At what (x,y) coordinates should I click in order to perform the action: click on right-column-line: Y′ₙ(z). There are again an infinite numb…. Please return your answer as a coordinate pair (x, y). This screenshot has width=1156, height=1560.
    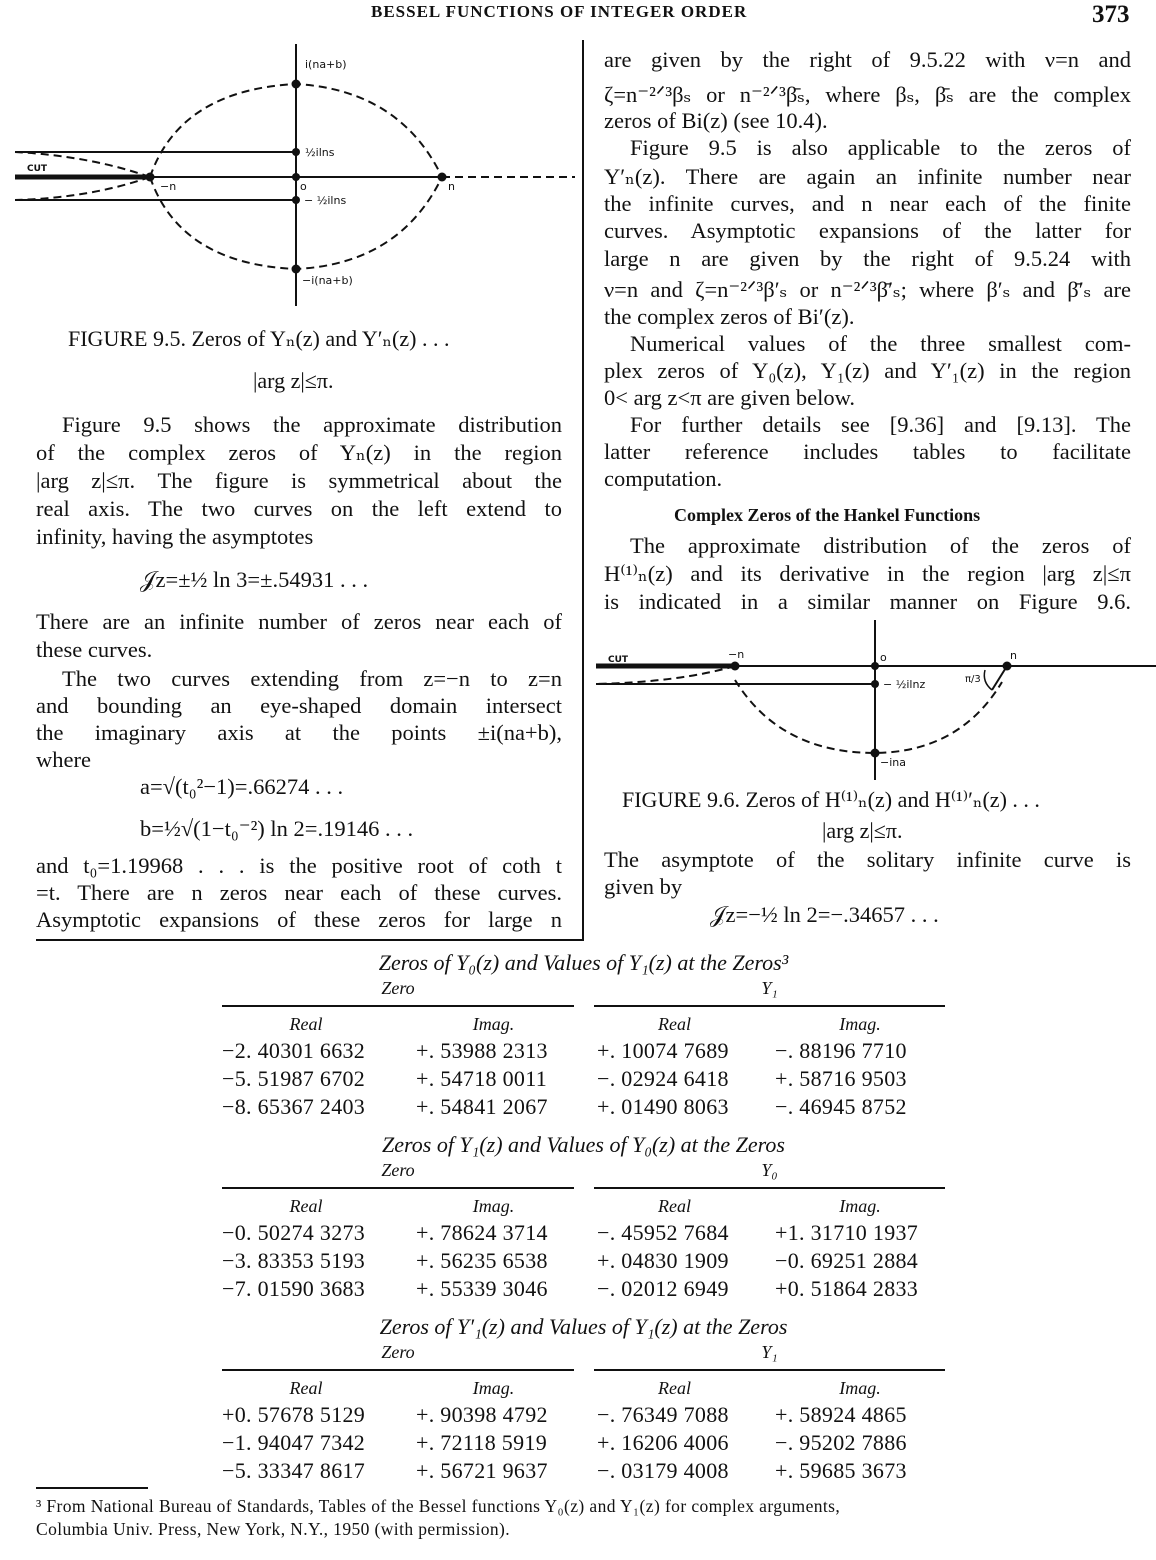
    Looking at the image, I should click on (867, 176).